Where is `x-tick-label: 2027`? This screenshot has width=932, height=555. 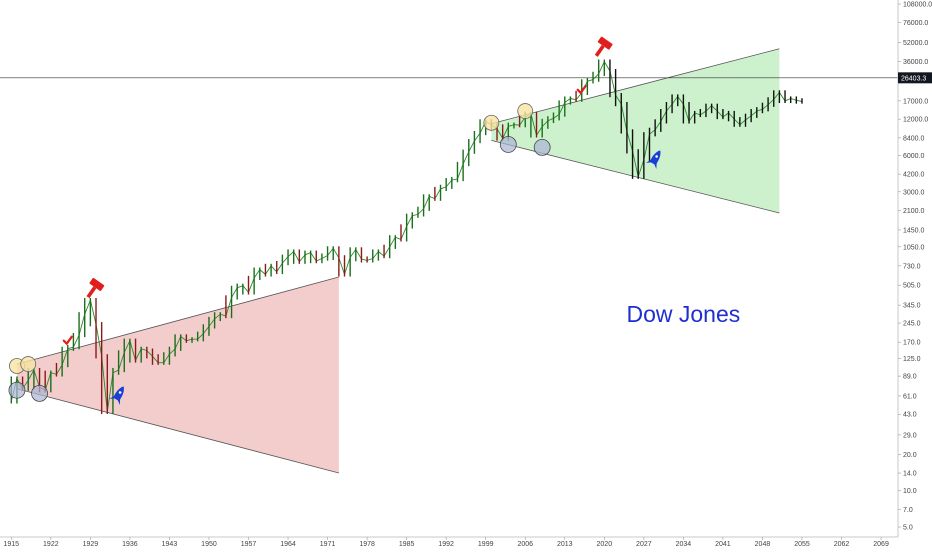 x-tick-label: 2027 is located at coordinates (644, 544).